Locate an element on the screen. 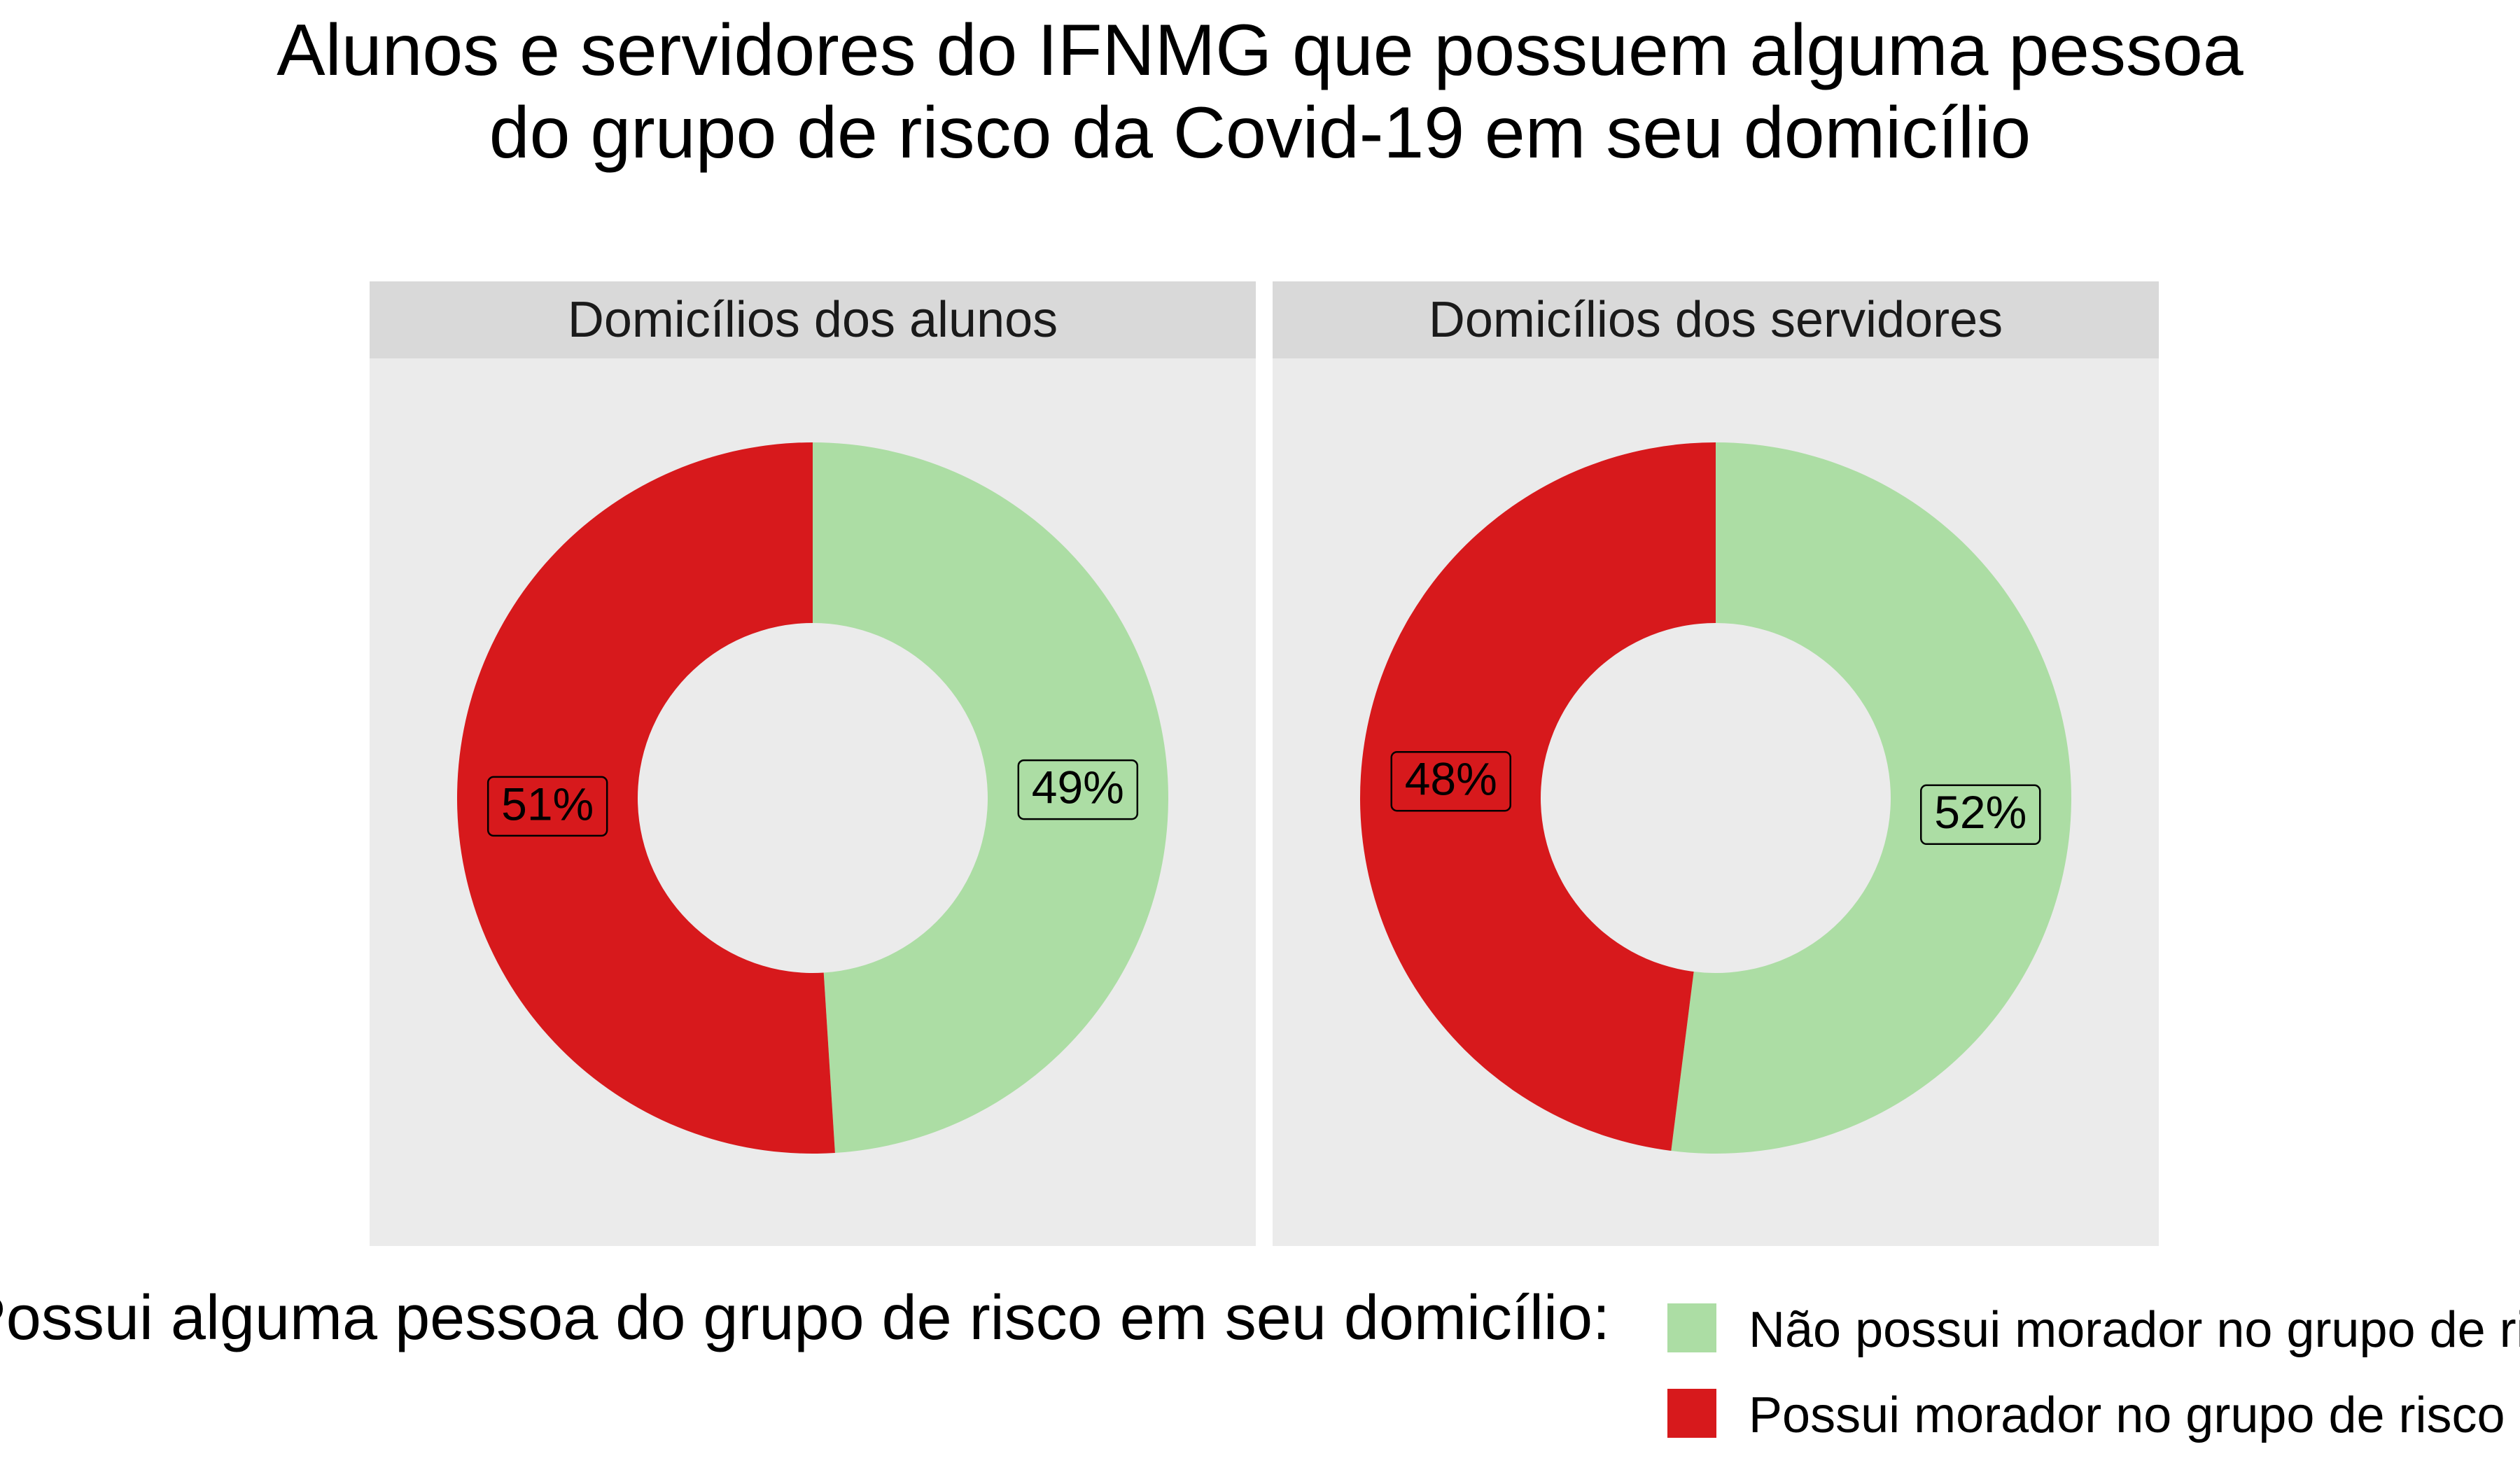 Image resolution: width=2520 pixels, height=1470 pixels. panel-strip-servidores: Domicílios dos servidores is located at coordinates (1716, 319).